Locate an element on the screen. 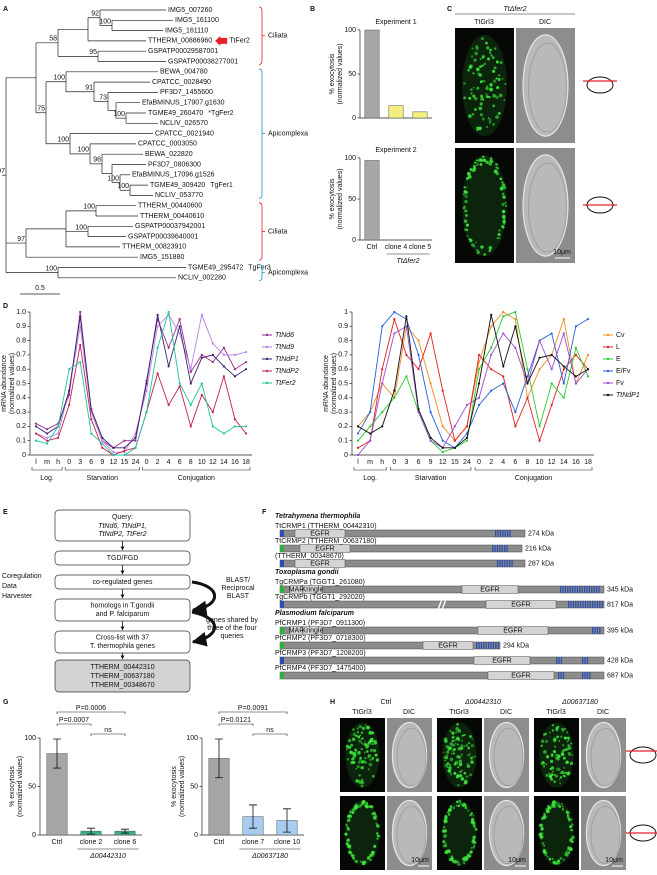  x-tick-label: 15 is located at coordinates (455, 462).